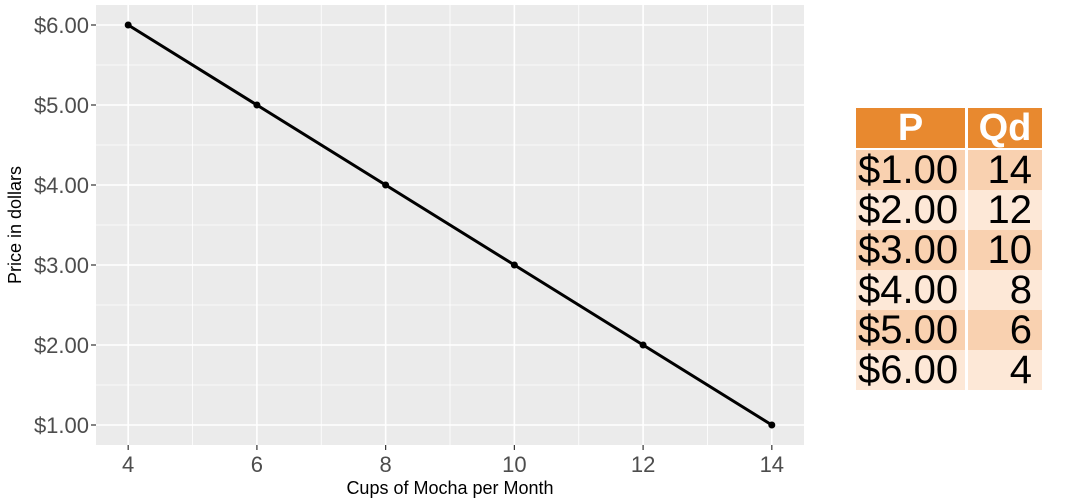 This screenshot has width=1080, height=504. Describe the element at coordinates (912, 250) in the screenshot. I see `price-cell: $3.00` at that location.